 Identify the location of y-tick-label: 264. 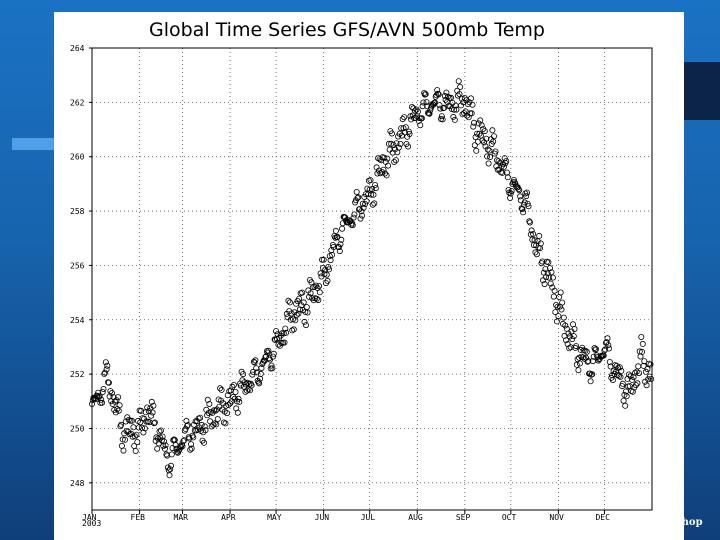
(77, 48).